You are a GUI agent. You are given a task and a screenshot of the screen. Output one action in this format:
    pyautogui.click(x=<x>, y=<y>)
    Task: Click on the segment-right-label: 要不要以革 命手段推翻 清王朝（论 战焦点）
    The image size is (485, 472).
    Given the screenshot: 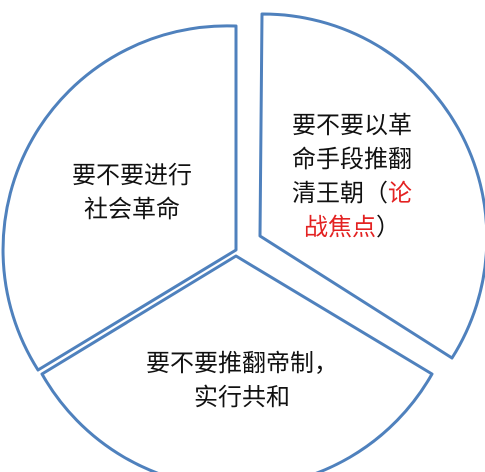 What is the action you would take?
    pyautogui.click(x=352, y=176)
    